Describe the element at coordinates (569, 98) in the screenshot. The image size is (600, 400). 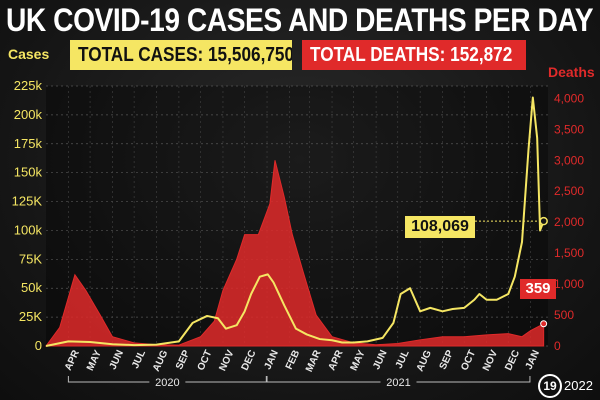
I see `y2-tick-label: 4,000` at that location.